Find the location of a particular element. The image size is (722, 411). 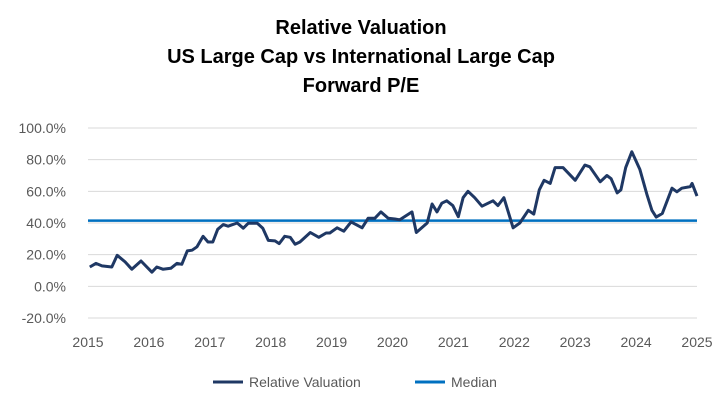

x-tick-label: 2016 is located at coordinates (148, 342).